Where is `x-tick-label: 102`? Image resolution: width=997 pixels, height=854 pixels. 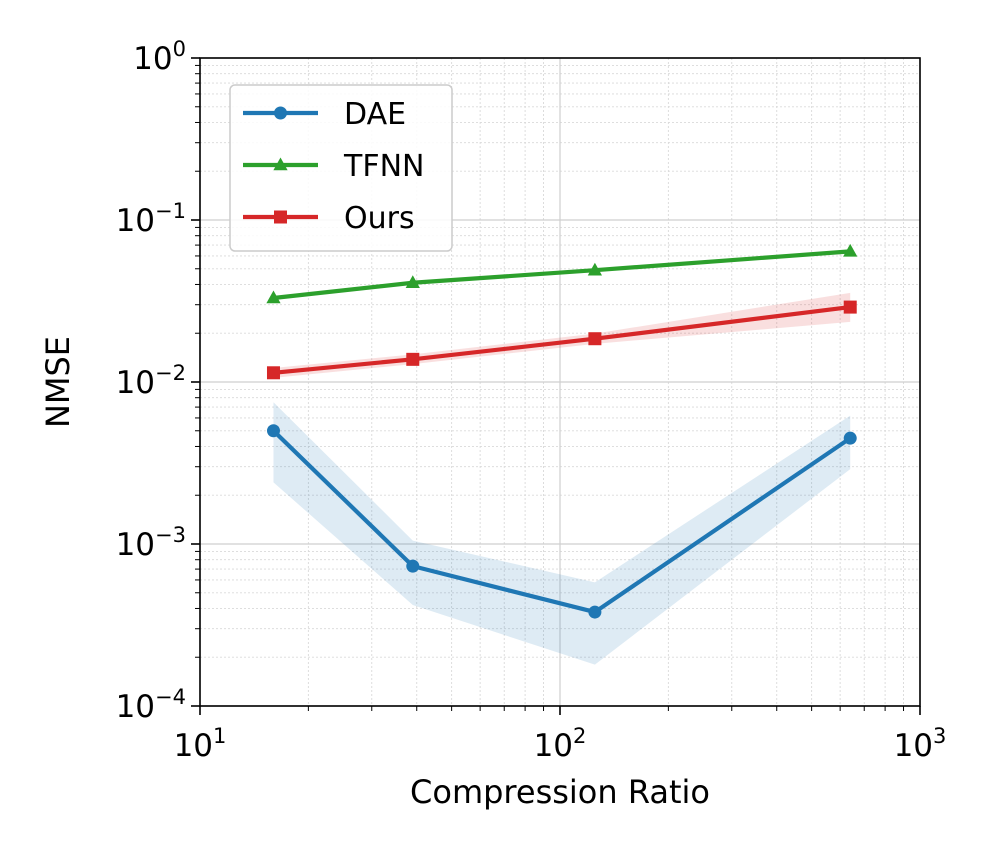
x-tick-label: 102 is located at coordinates (560, 744).